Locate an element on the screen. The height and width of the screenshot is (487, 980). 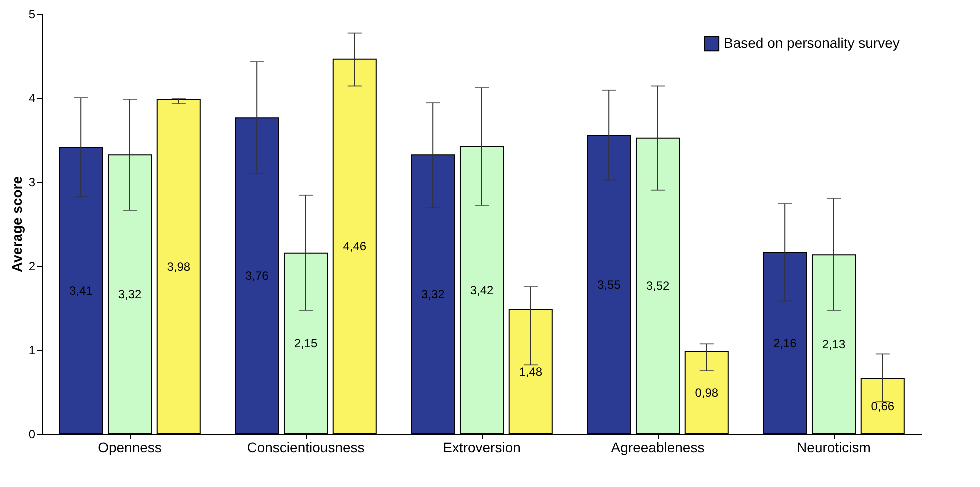
data-label: 0,98 is located at coordinates (707, 393).